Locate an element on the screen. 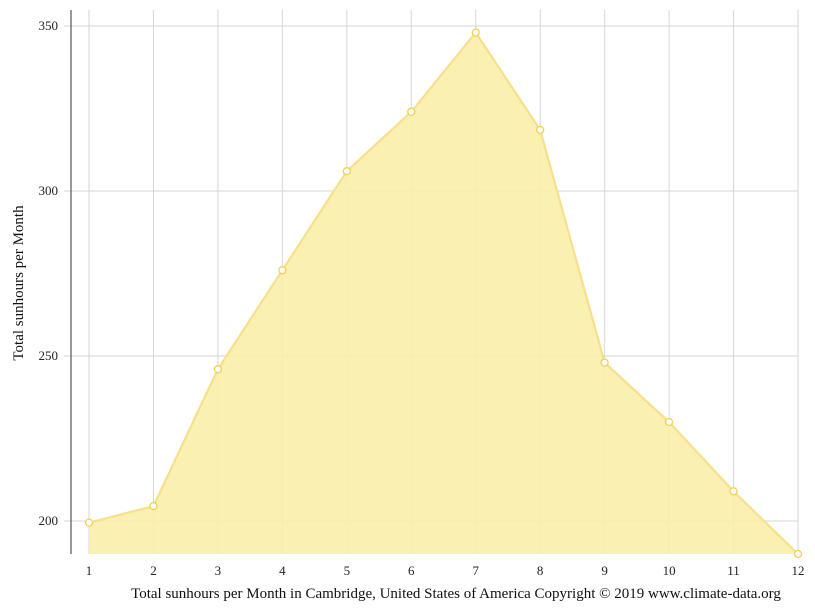 The width and height of the screenshot is (815, 611). x-tick-label: 9 is located at coordinates (604, 570).